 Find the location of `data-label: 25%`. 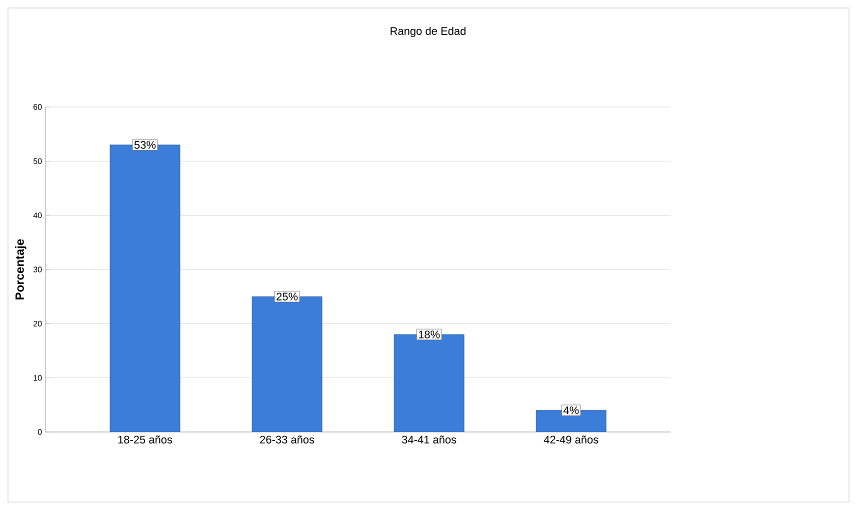

data-label: 25% is located at coordinates (287, 296).